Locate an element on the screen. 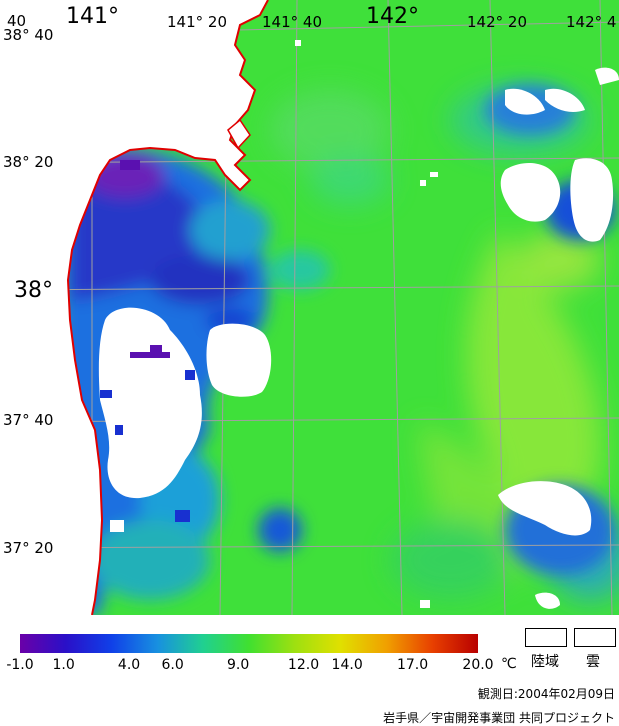 Image resolution: width=619 pixels, height=726 pixels. temperature-colorbar is located at coordinates (249, 643).